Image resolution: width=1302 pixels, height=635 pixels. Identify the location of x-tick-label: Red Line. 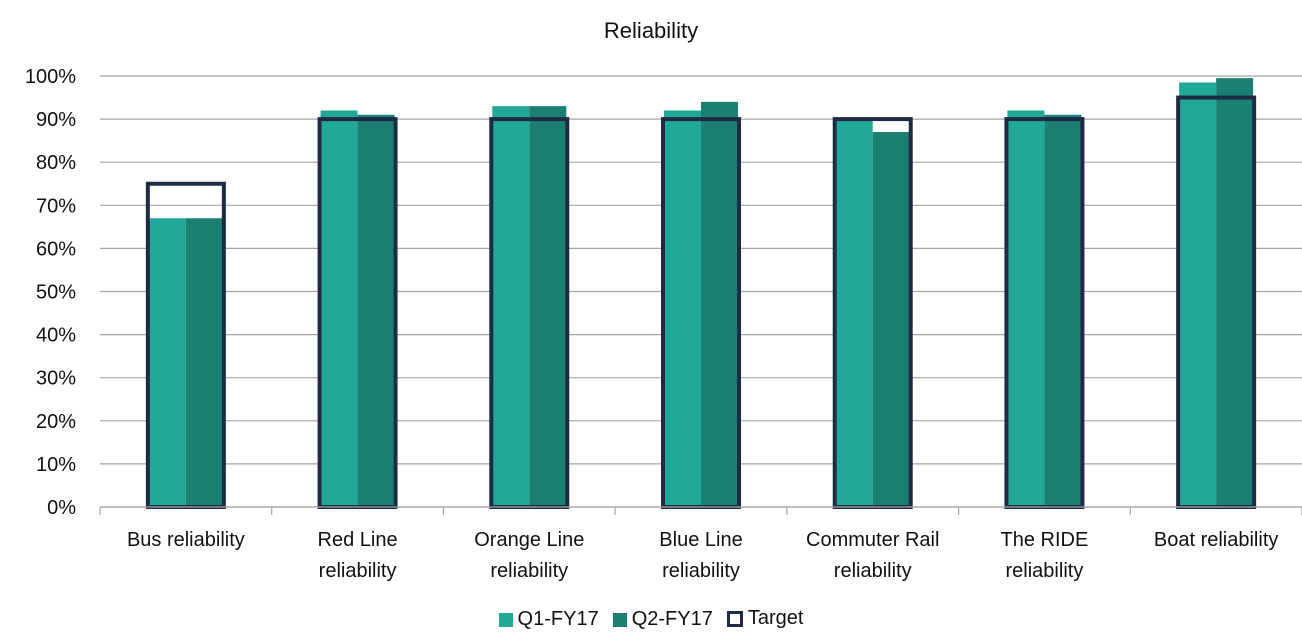
(358, 540).